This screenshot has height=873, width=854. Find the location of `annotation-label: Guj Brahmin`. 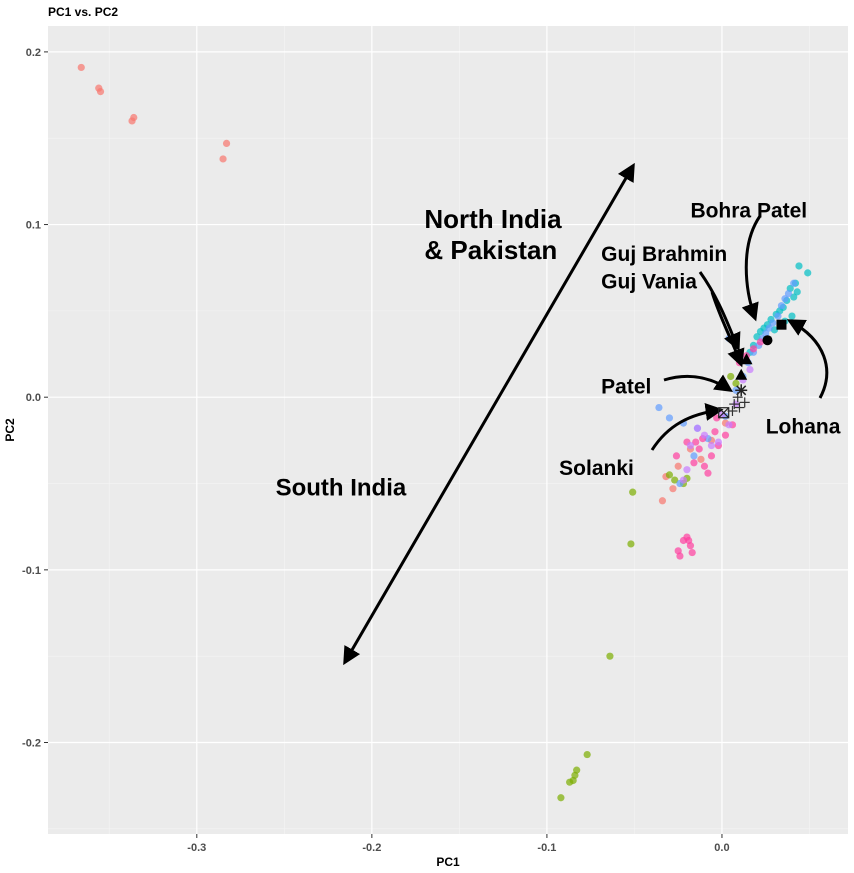

annotation-label: Guj Brahmin is located at coordinates (664, 254).